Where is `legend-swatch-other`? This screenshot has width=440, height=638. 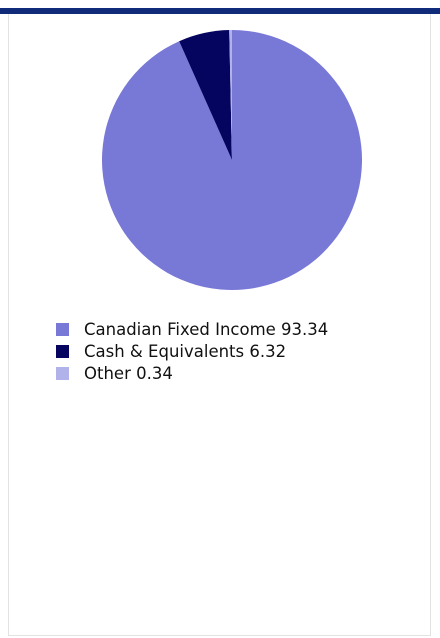
legend-swatch-other is located at coordinates (62, 373).